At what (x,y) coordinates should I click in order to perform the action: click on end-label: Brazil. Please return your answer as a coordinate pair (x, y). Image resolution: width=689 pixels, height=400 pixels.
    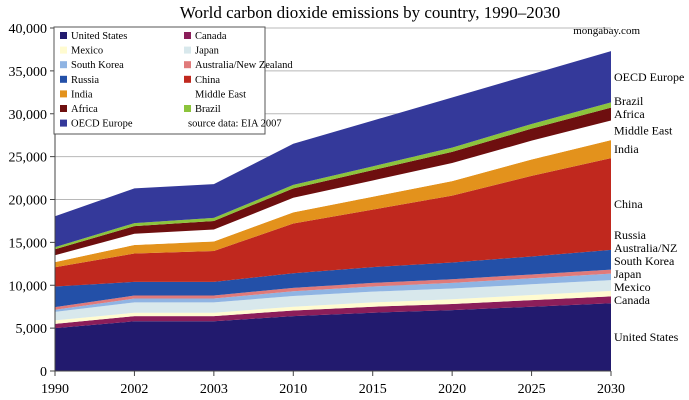
    Looking at the image, I should click on (629, 101).